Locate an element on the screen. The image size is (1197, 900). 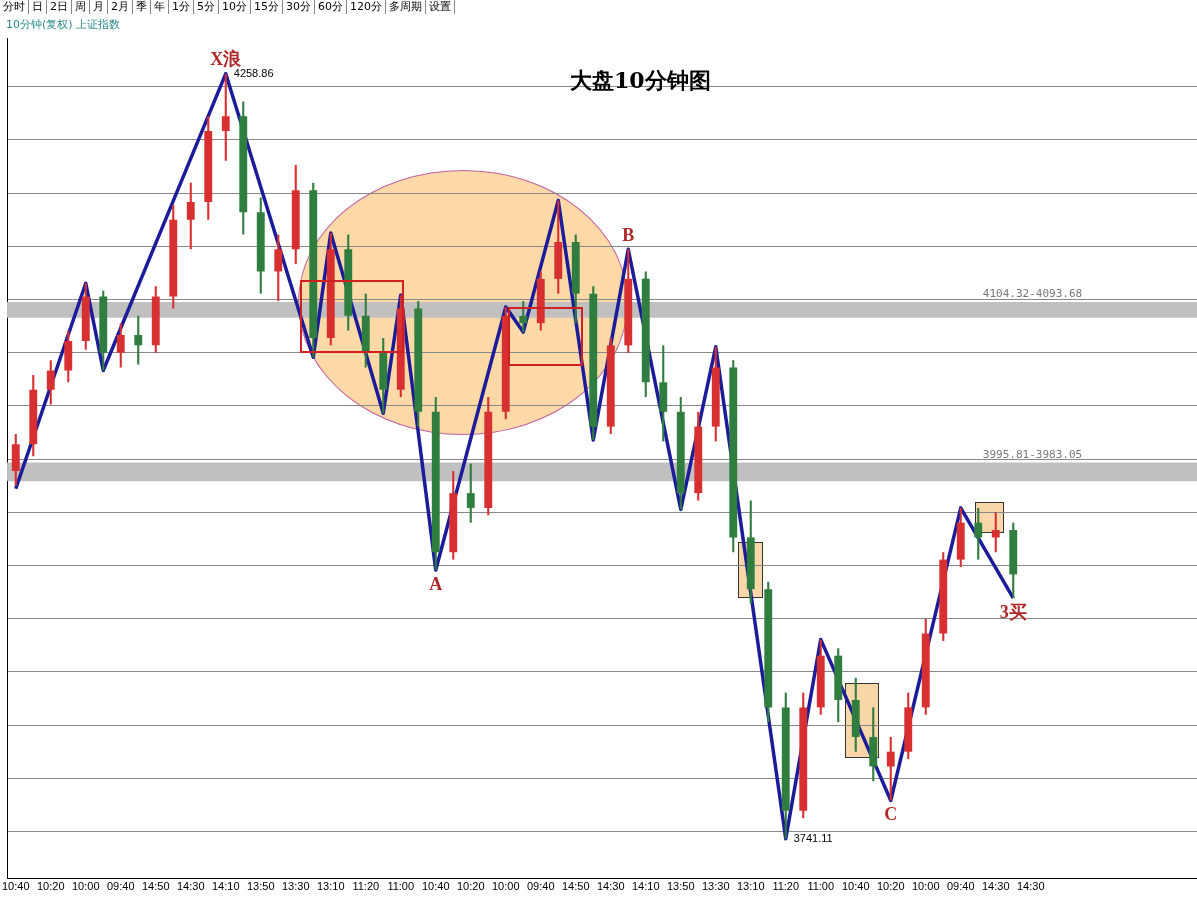
text: 2月 is located at coordinates (120, 7).